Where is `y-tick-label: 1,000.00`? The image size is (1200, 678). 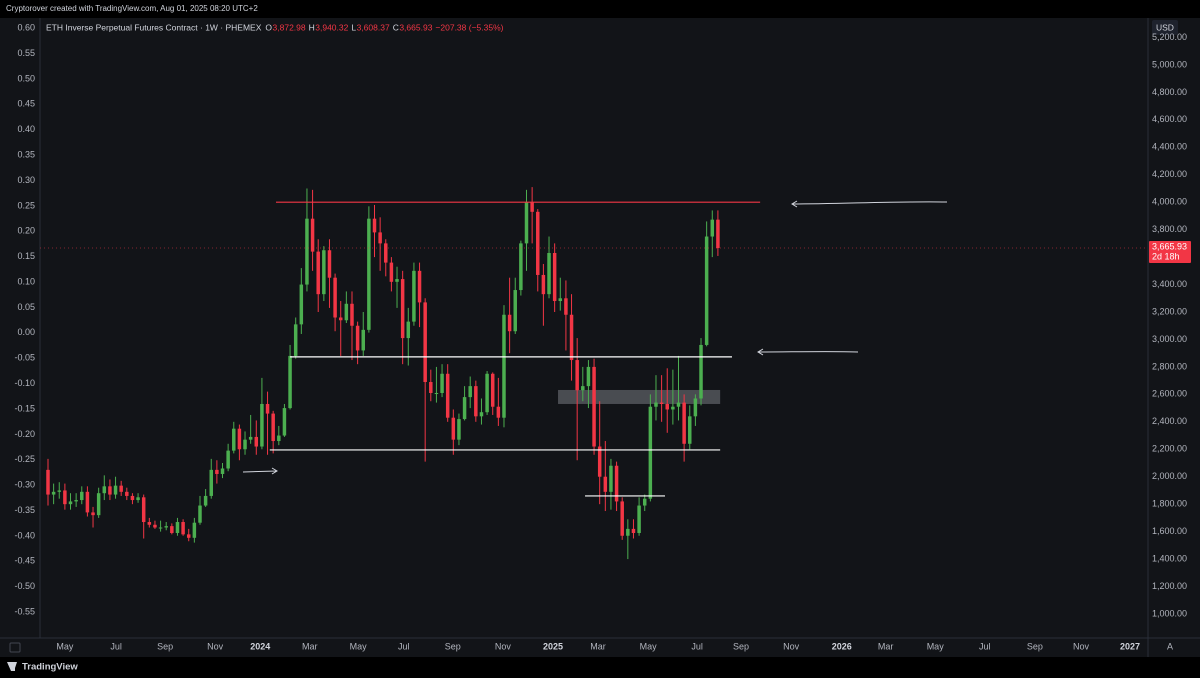 y-tick-label: 1,000.00 is located at coordinates (1169, 613).